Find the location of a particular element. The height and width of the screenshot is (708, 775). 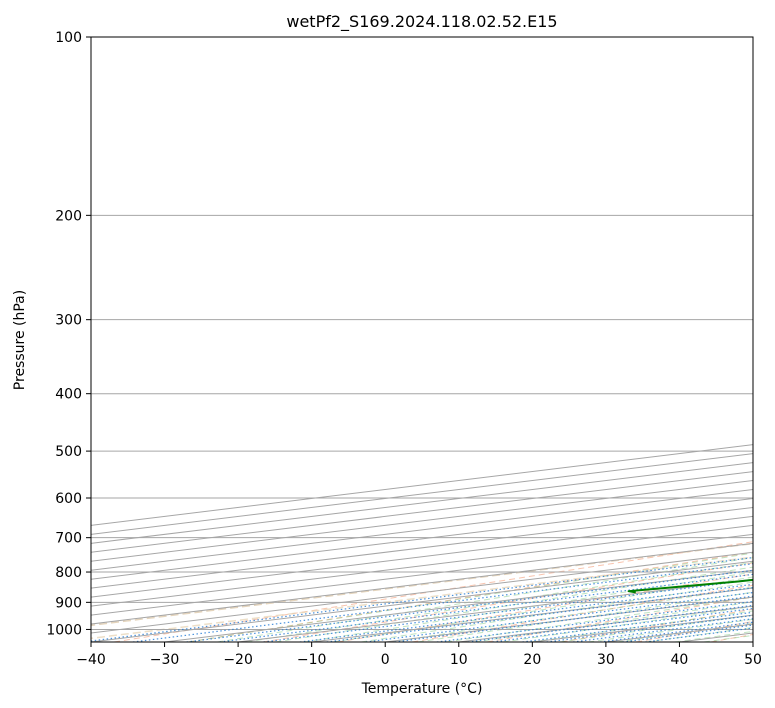

y-tick-label: 200 is located at coordinates (68, 216).